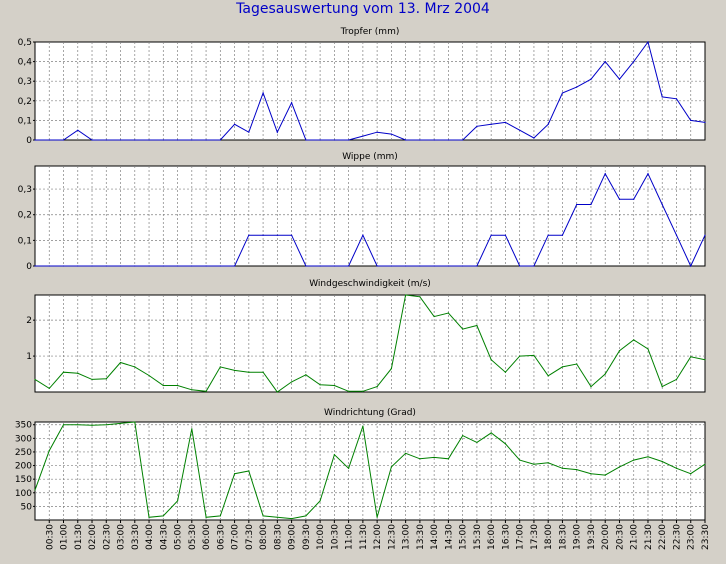 The image size is (726, 564). Describe the element at coordinates (221, 537) in the screenshot. I see `x-tick-label: 06:30` at that location.